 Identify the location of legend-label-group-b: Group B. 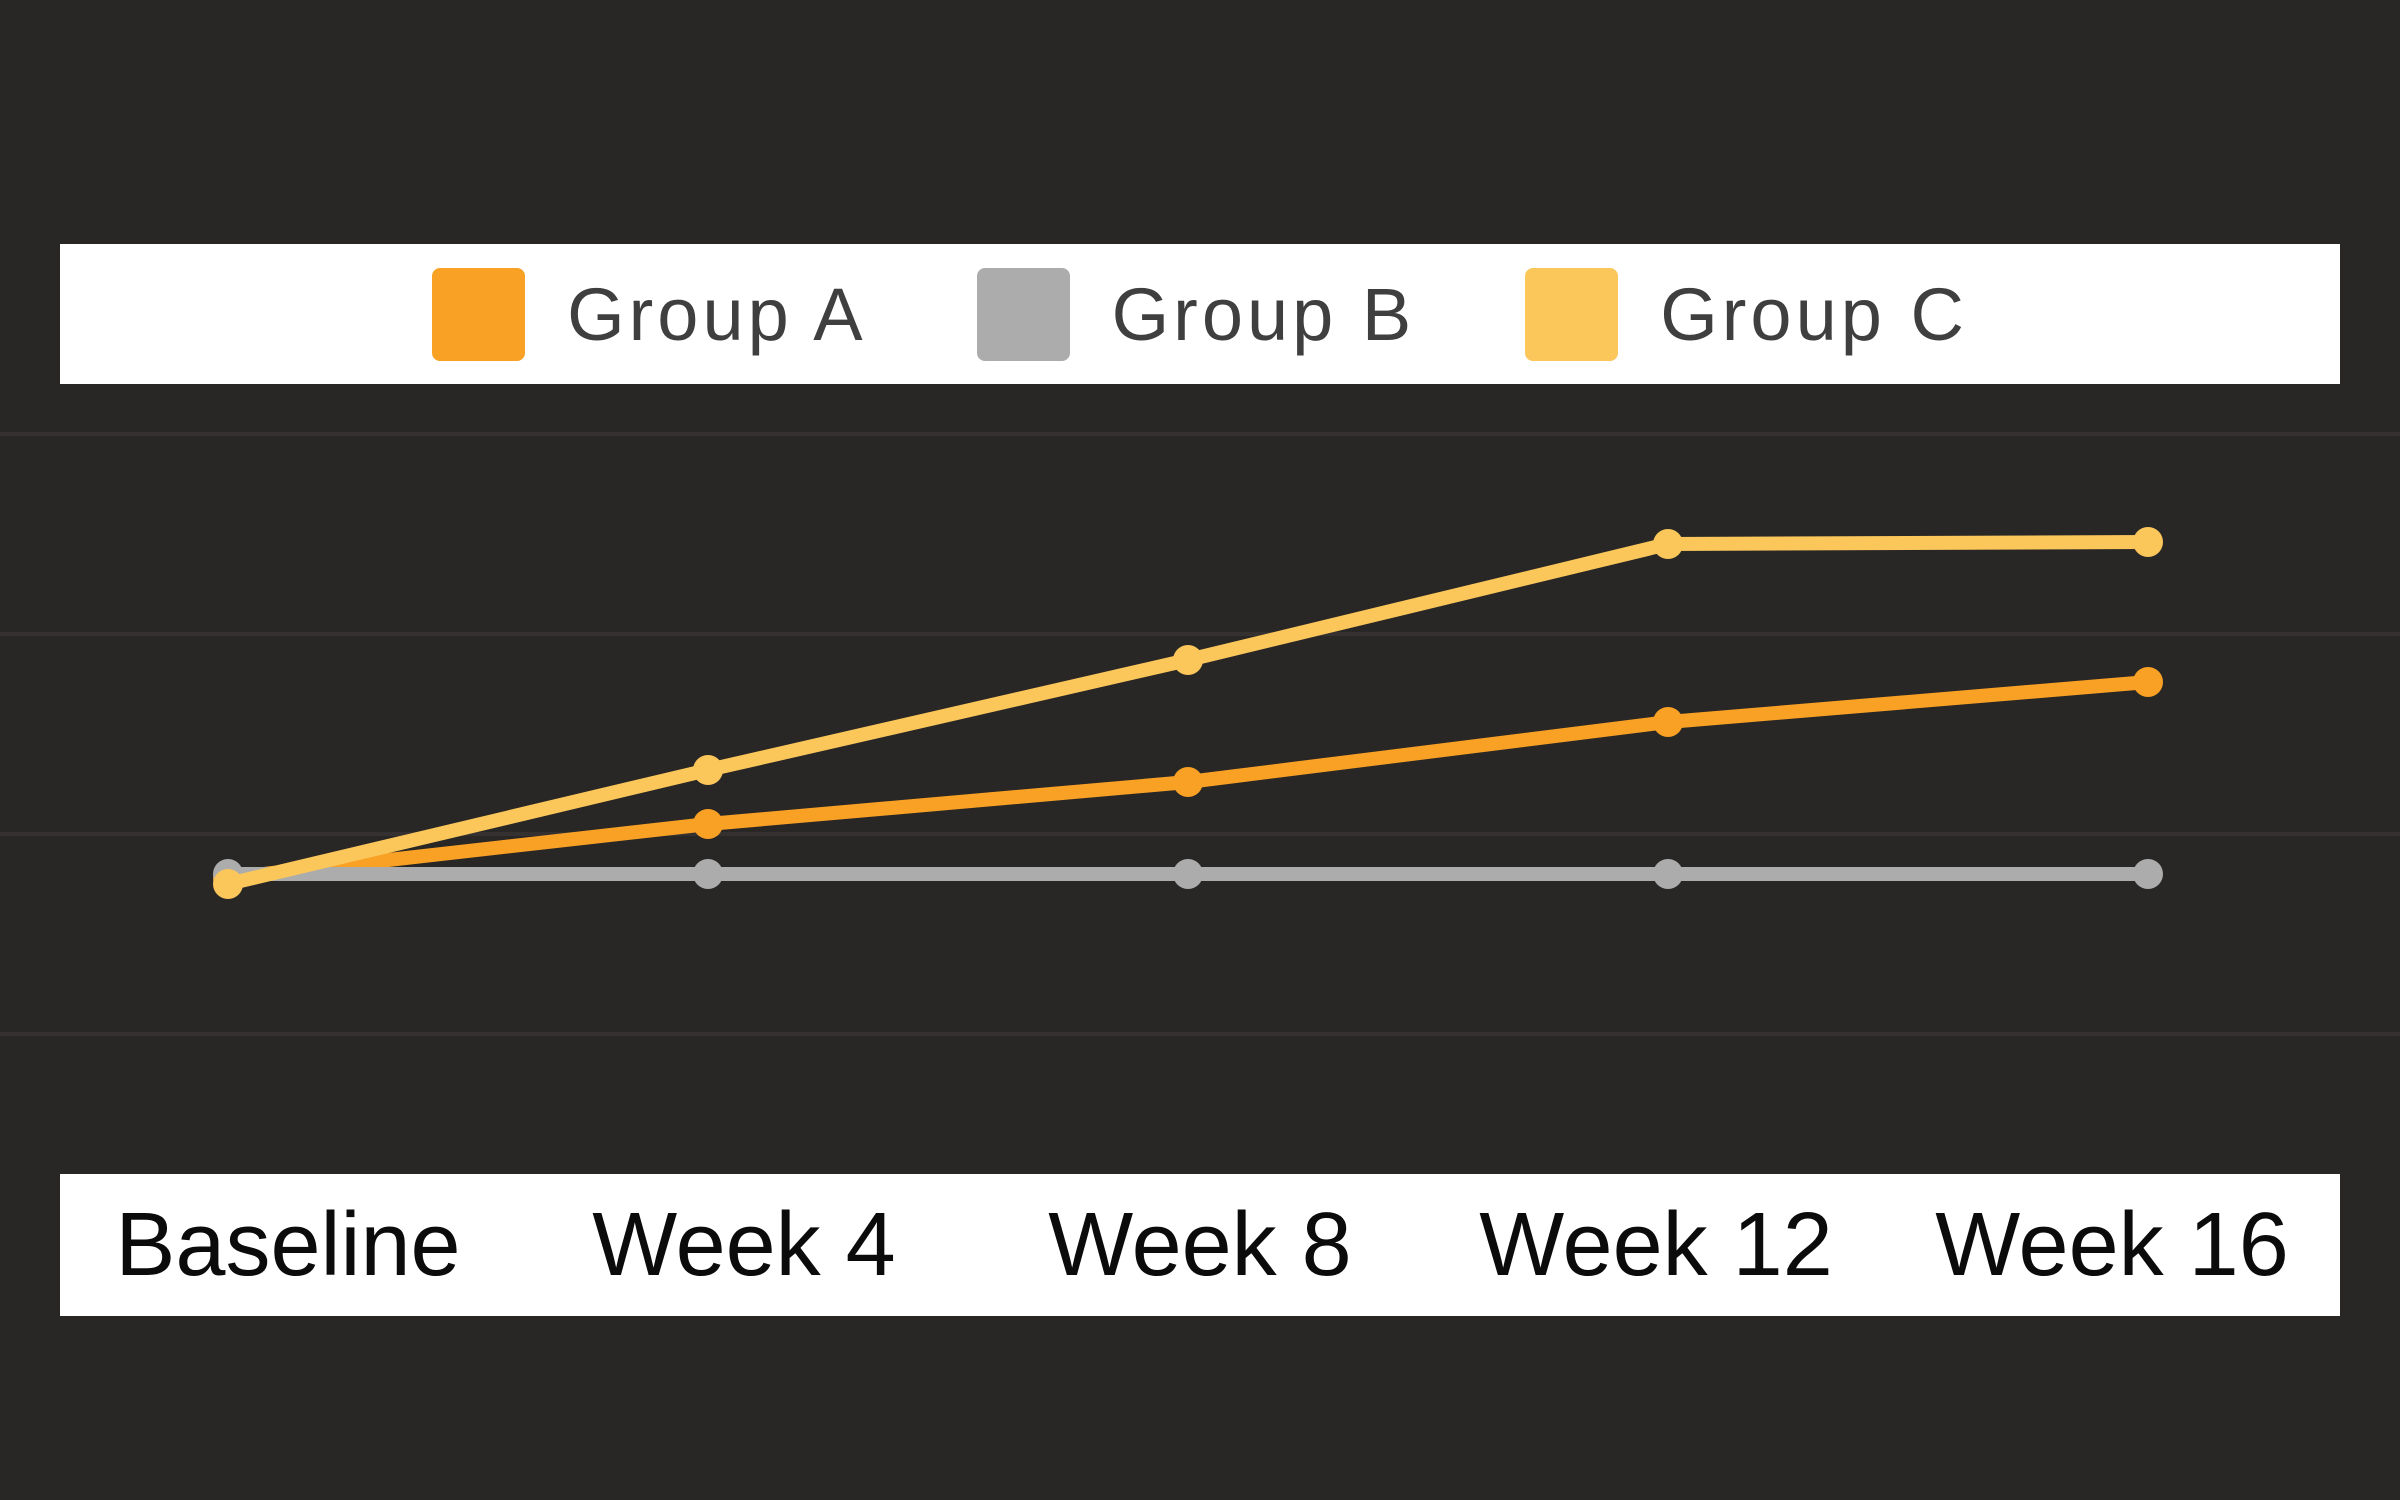
(1263, 314).